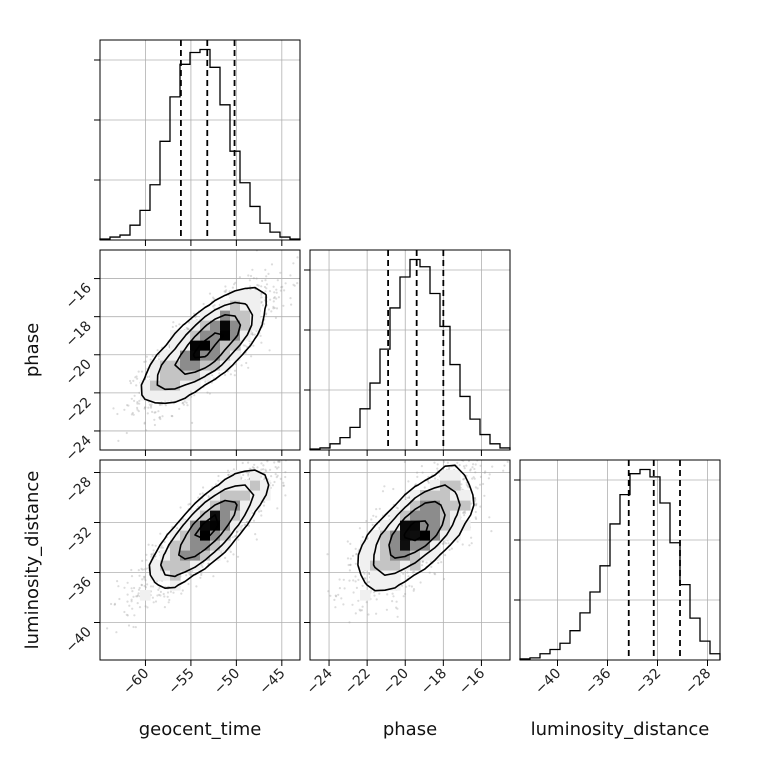  I want to click on panel-frame, so click(200, 140).